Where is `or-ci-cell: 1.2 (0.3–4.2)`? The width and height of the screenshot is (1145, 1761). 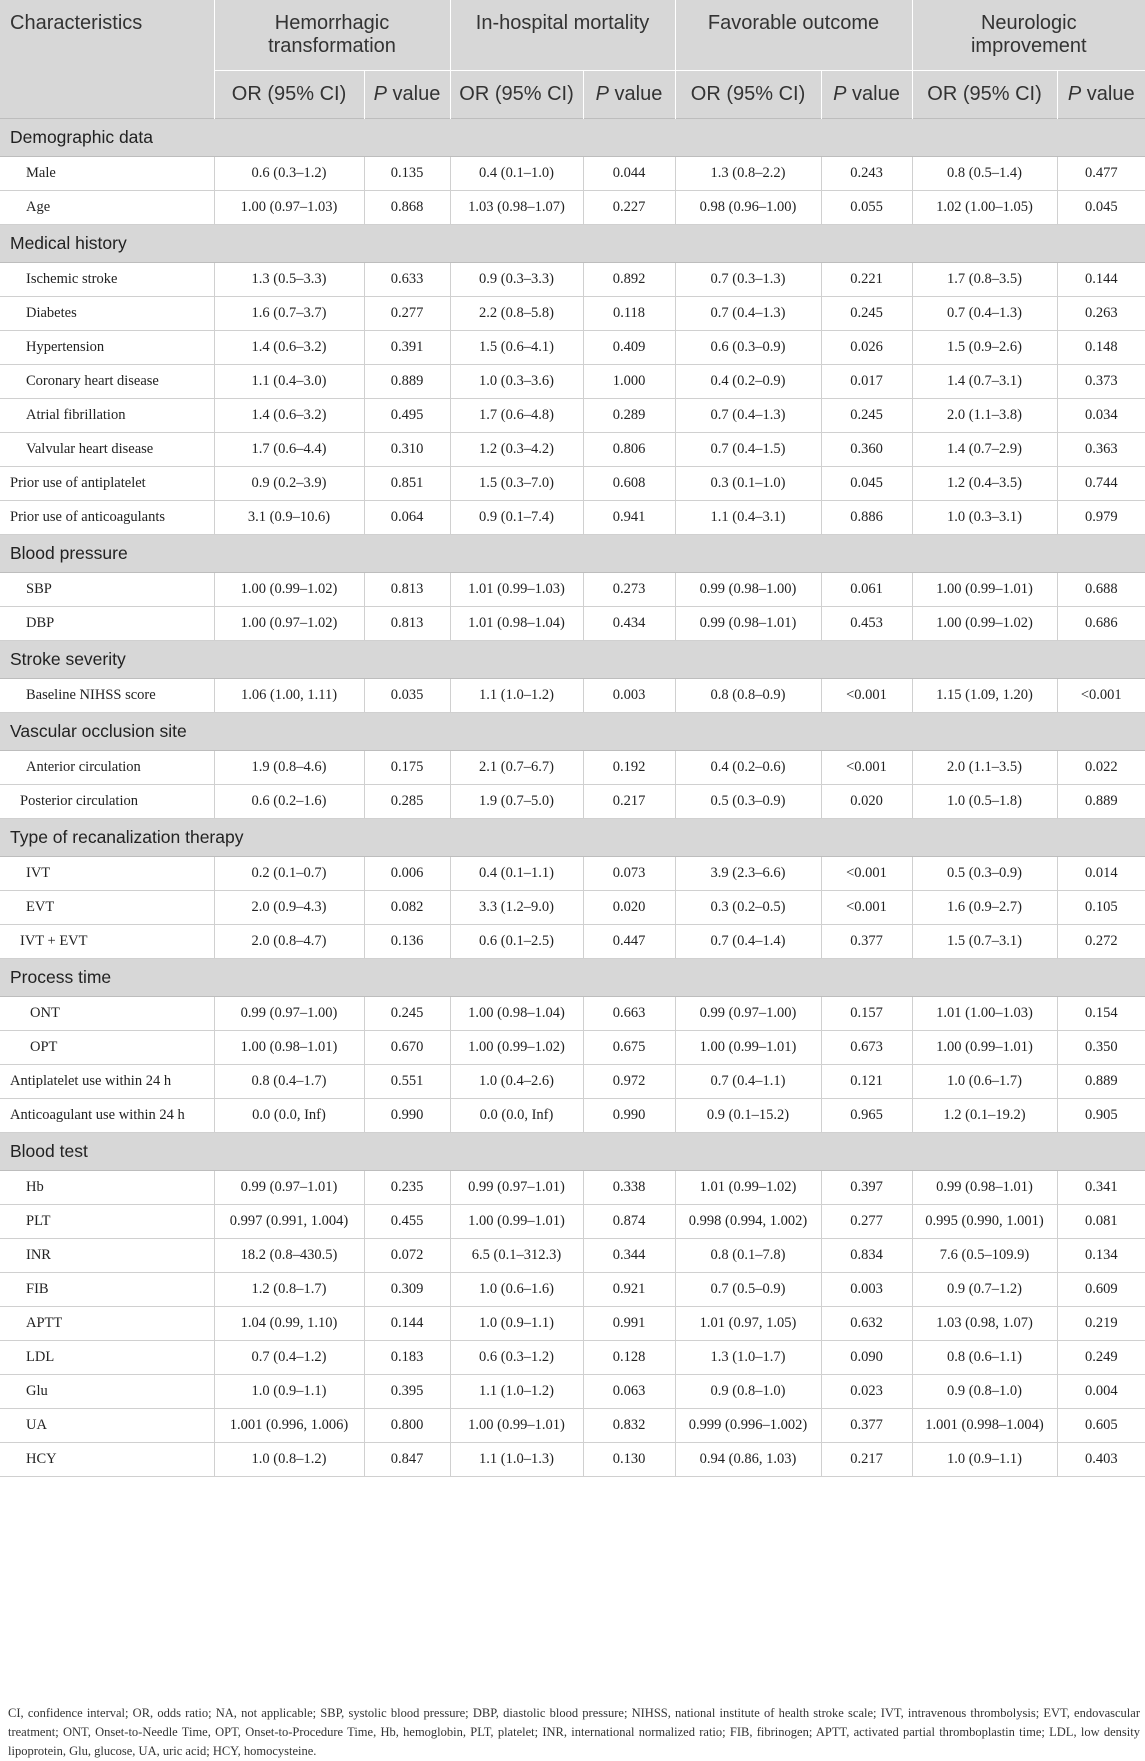
or-ci-cell: 1.2 (0.3–4.2) is located at coordinates (517, 449).